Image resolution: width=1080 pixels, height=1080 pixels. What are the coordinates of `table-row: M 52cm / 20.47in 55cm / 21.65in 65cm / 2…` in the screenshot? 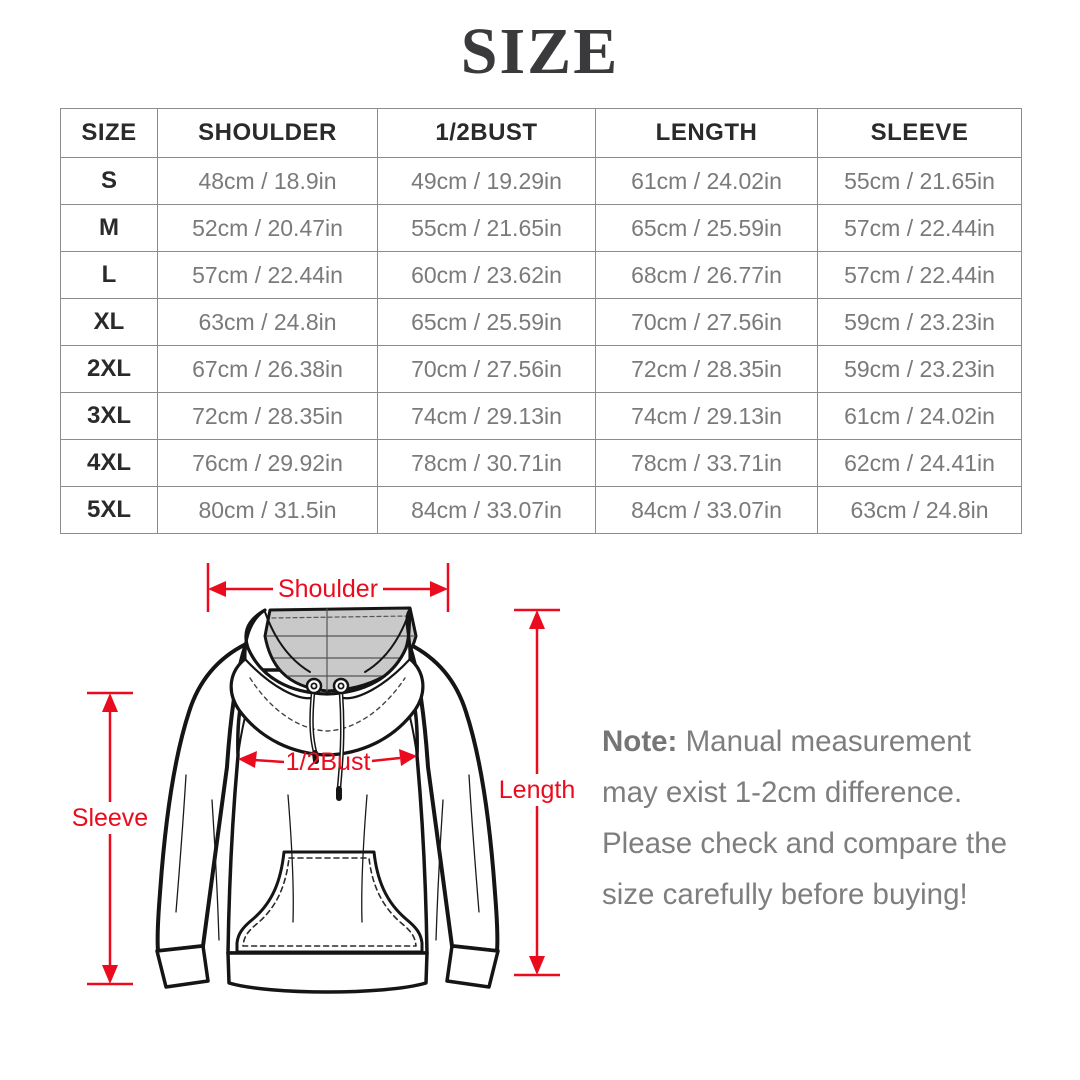 It's located at (541, 228).